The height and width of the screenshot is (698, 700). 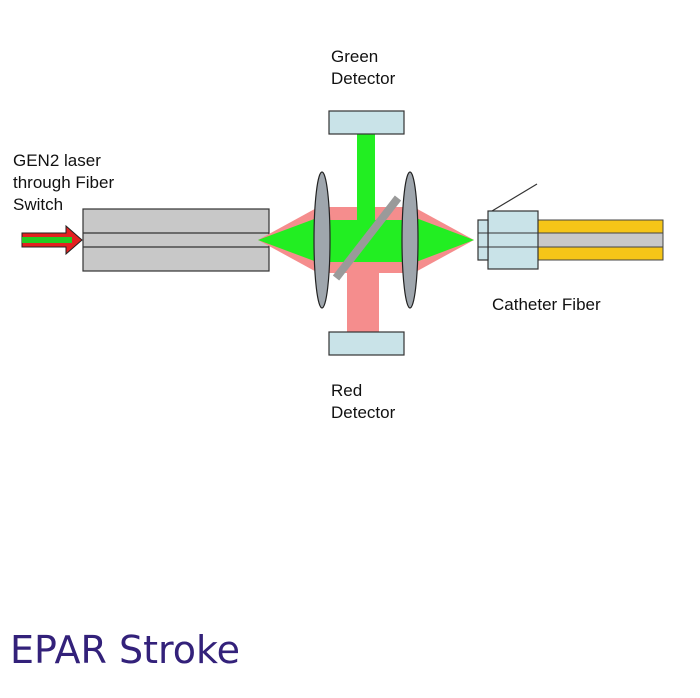 I want to click on green-detector-label: Green Detector, so click(x=363, y=68).